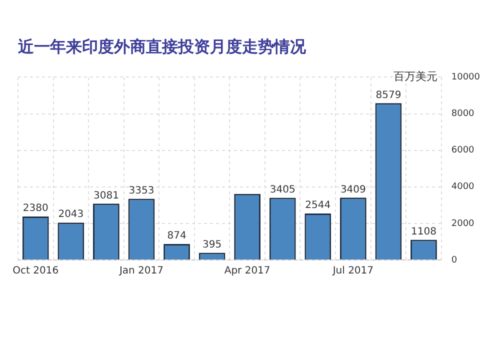  I want to click on data-label: 1108, so click(423, 232).